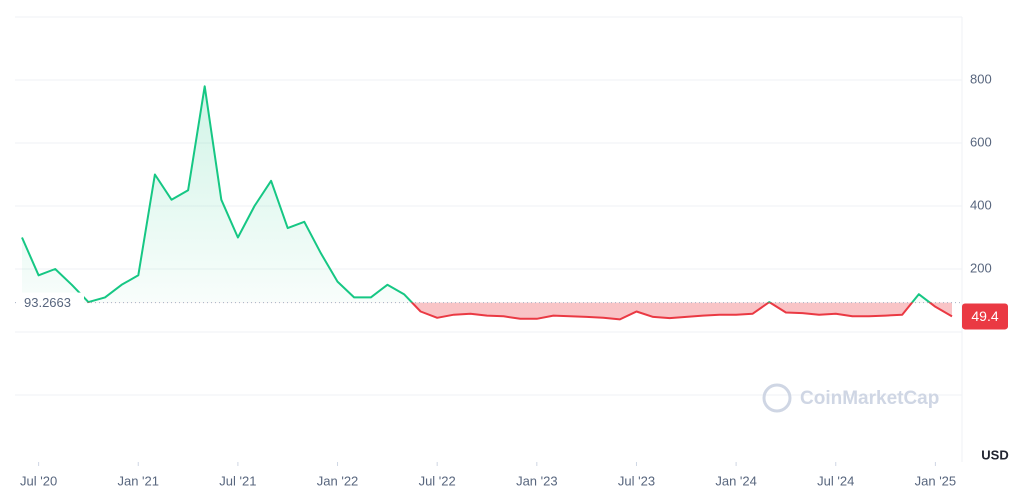 Image resolution: width=1024 pixels, height=502 pixels. I want to click on price-badge, so click(985, 316).